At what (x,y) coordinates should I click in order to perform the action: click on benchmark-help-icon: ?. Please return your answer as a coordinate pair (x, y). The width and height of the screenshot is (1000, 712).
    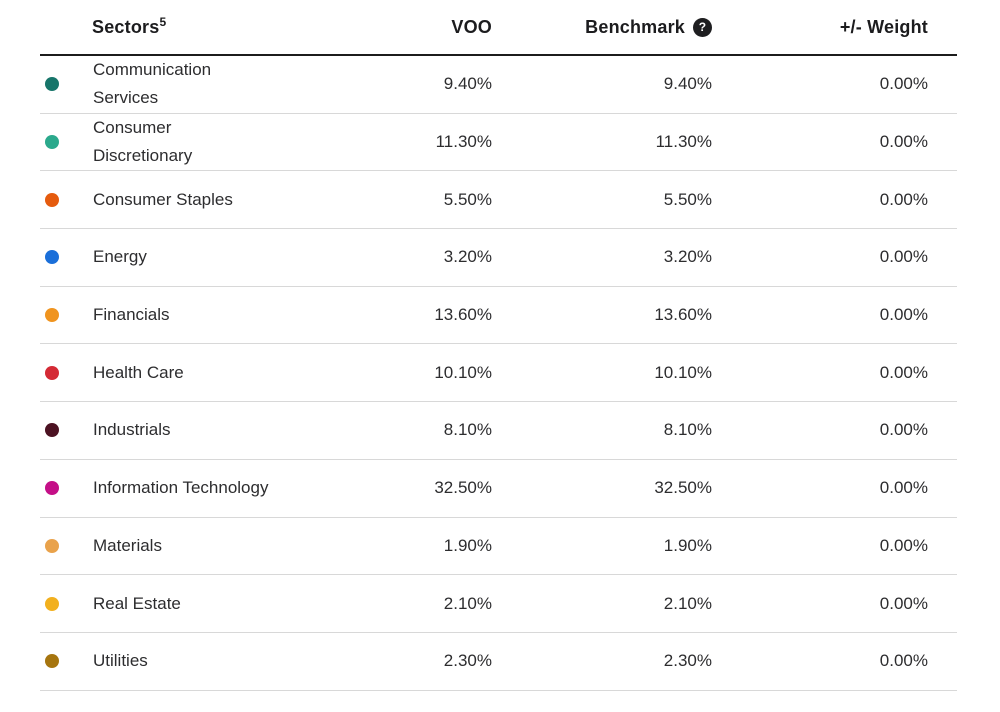
    Looking at the image, I should click on (702, 27).